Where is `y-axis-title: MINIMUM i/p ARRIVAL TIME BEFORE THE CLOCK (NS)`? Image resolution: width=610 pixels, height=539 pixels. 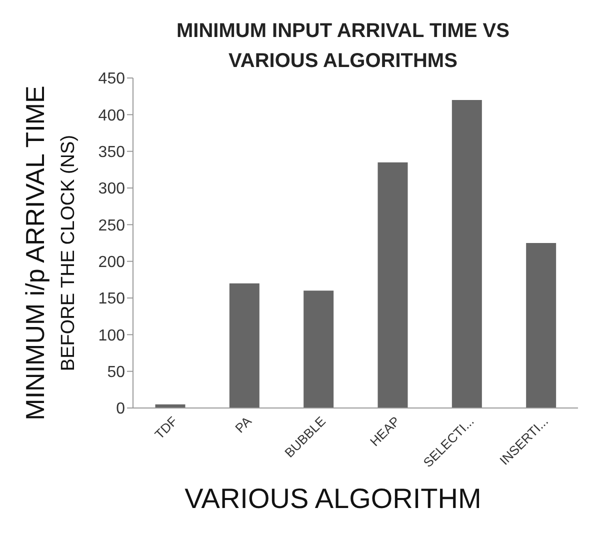 y-axis-title: MINIMUM i/p ARRIVAL TIME BEFORE THE CLOCK (NS) is located at coordinates (49, 253).